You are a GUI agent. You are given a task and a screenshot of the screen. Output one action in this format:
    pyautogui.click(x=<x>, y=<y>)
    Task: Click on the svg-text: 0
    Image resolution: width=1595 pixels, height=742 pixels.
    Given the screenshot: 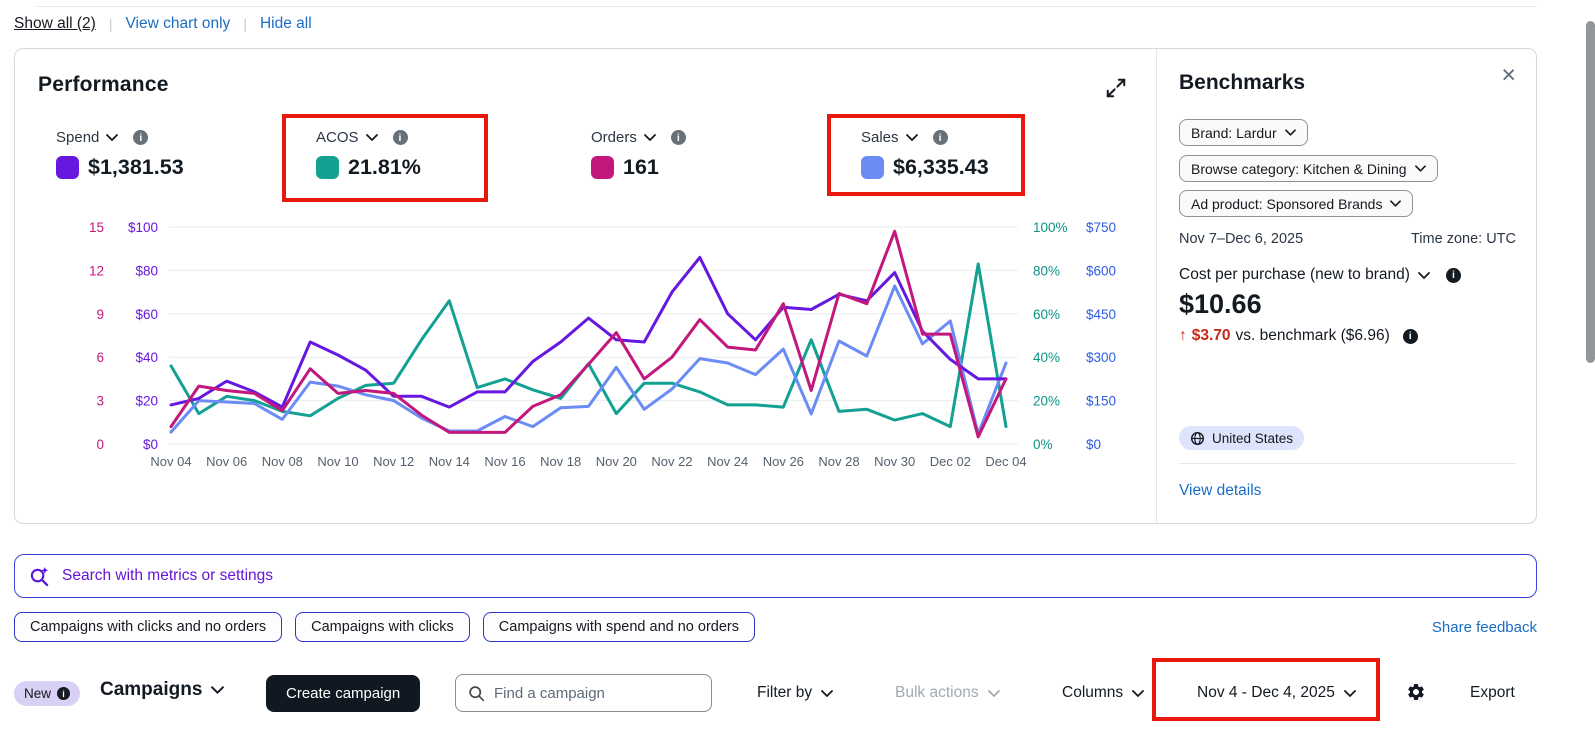 What is the action you would take?
    pyautogui.click(x=100, y=444)
    